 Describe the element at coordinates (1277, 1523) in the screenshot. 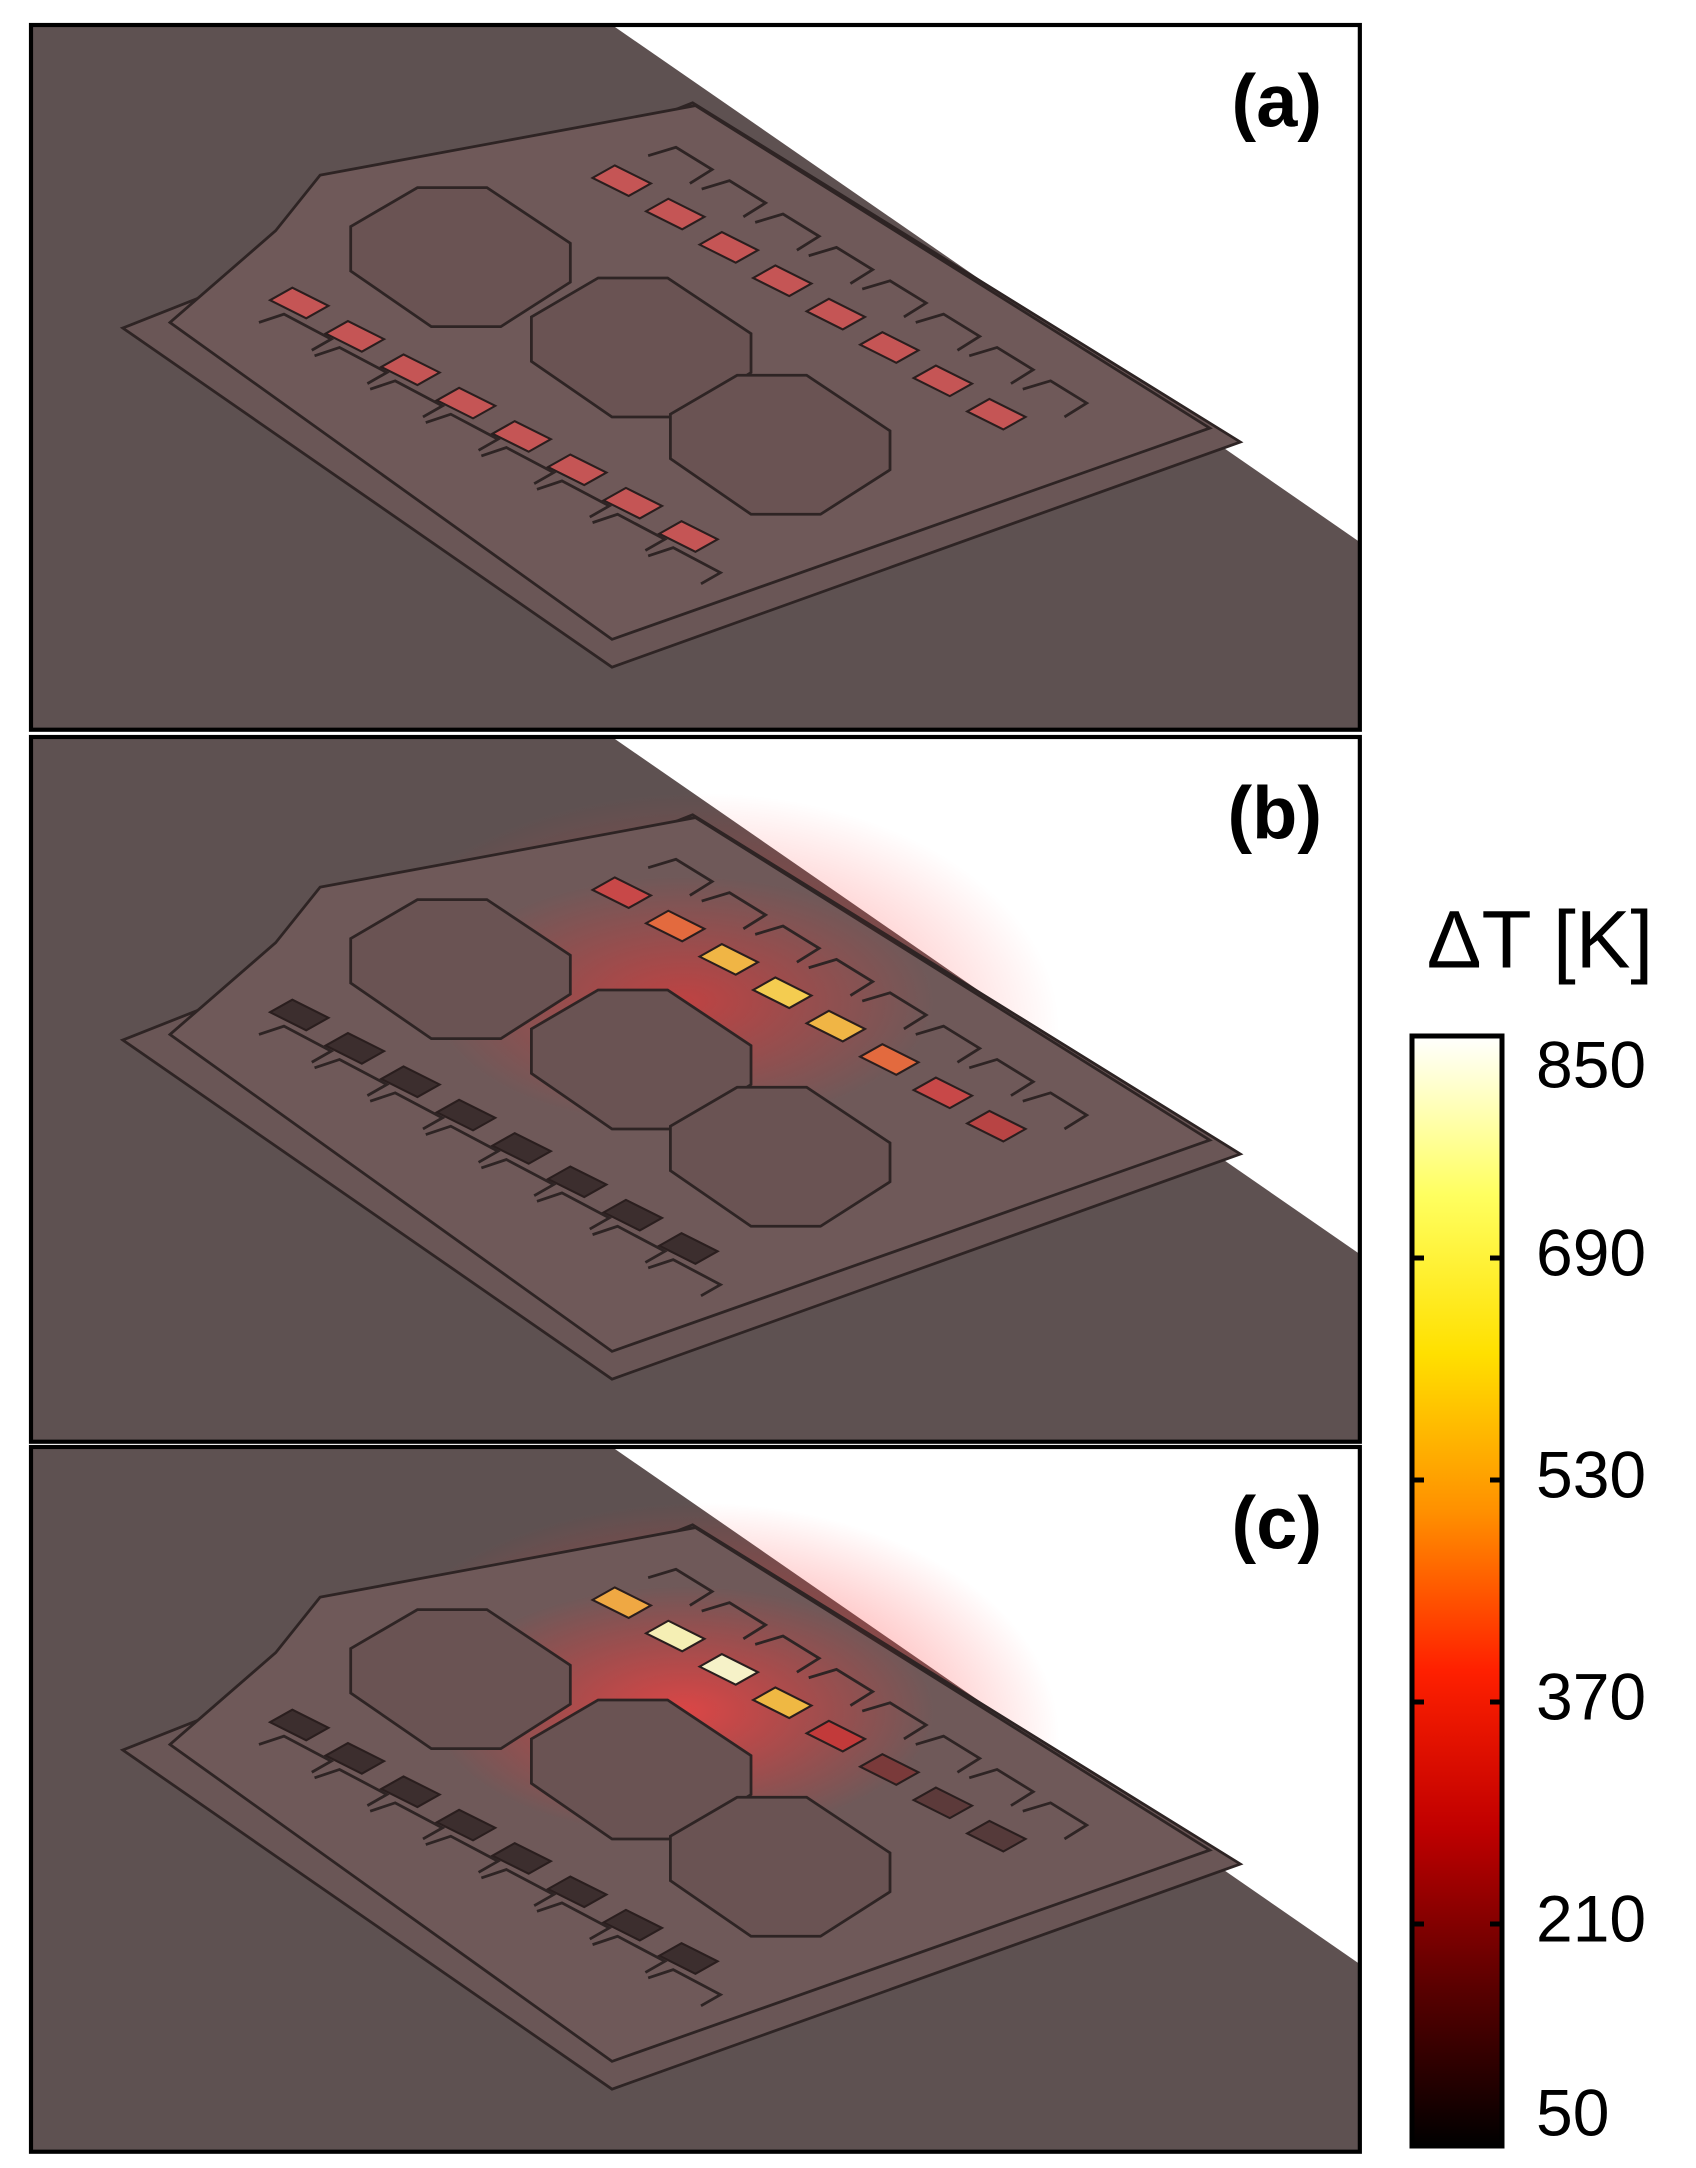

I see `panel-label: (c)` at that location.